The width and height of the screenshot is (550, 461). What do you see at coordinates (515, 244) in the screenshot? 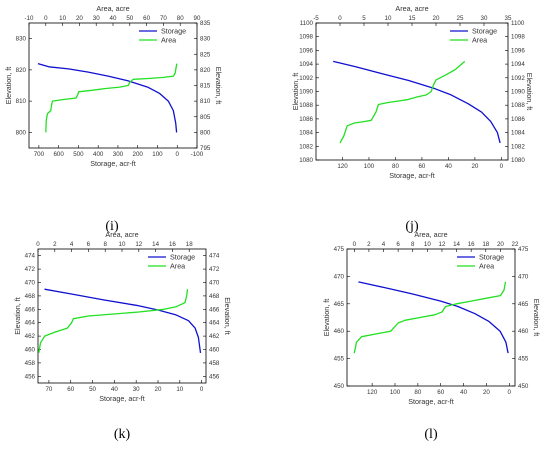
I see `top-tick-label: 22` at bounding box center [515, 244].